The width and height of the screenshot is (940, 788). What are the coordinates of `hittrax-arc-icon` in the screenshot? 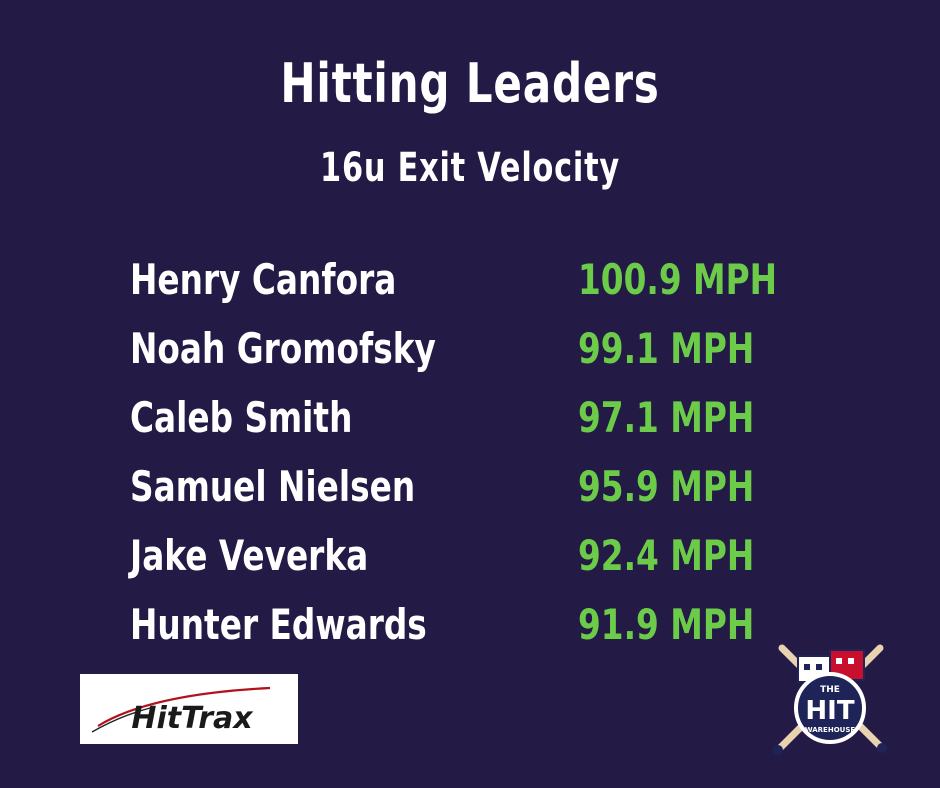 It's located at (184, 706).